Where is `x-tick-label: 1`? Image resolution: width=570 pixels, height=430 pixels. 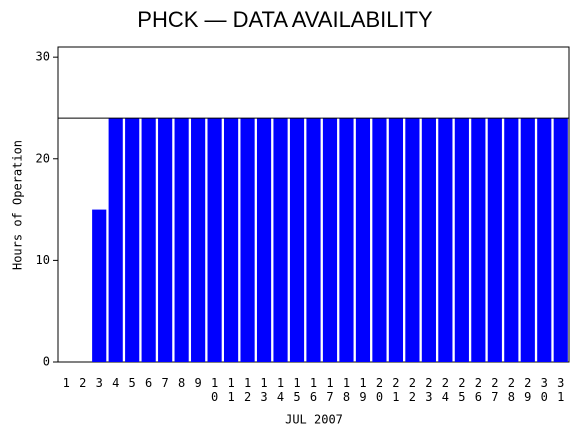
x-tick-label: 1 is located at coordinates (66, 383).